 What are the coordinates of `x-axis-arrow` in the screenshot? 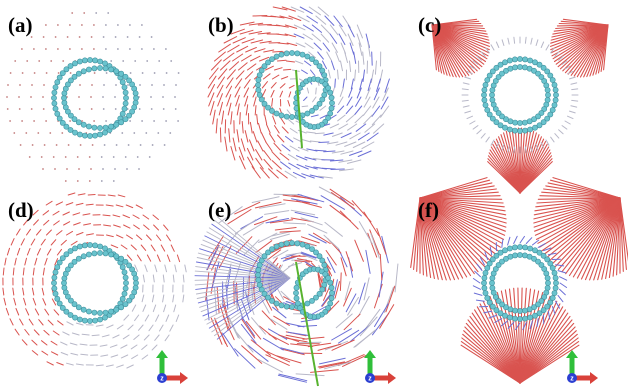 It's located at (172, 378).